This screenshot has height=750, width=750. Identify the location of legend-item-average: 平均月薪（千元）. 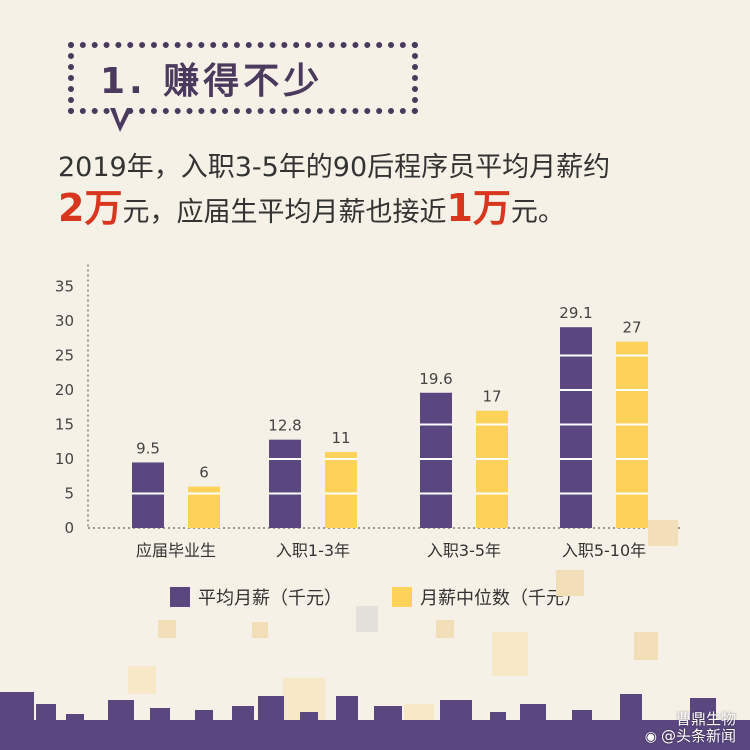
(256, 597).